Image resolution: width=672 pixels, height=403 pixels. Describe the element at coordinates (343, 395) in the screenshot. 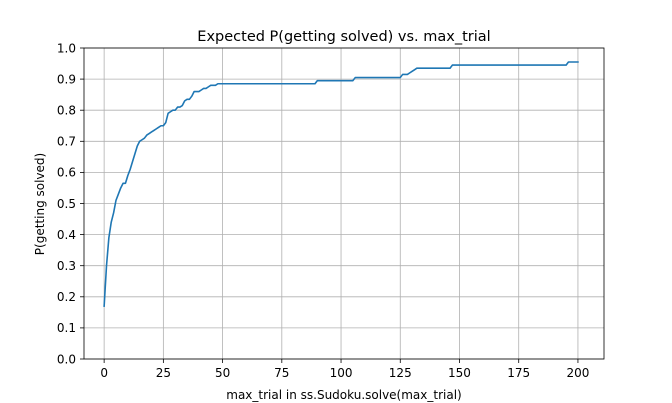

I see `x-axis-label: max_trial in ss.Sudoku.solve(max_trial)` at that location.